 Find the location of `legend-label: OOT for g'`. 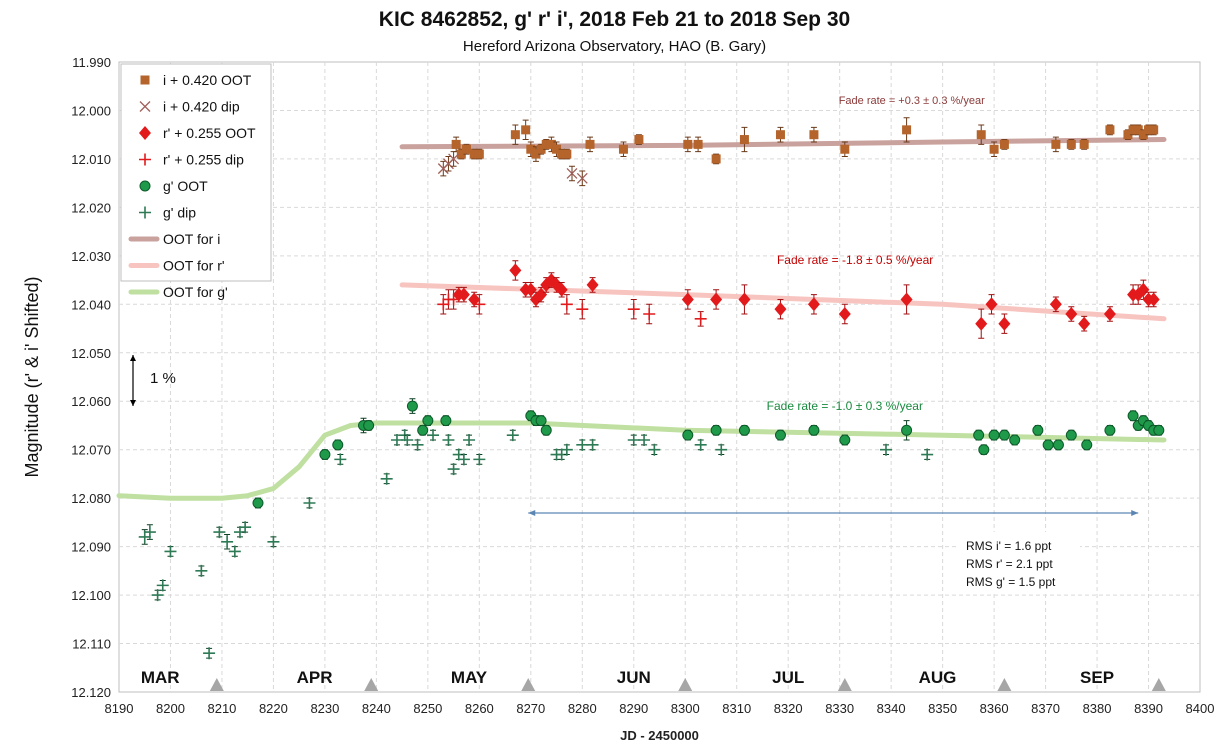

legend-label: OOT for g' is located at coordinates (195, 292).